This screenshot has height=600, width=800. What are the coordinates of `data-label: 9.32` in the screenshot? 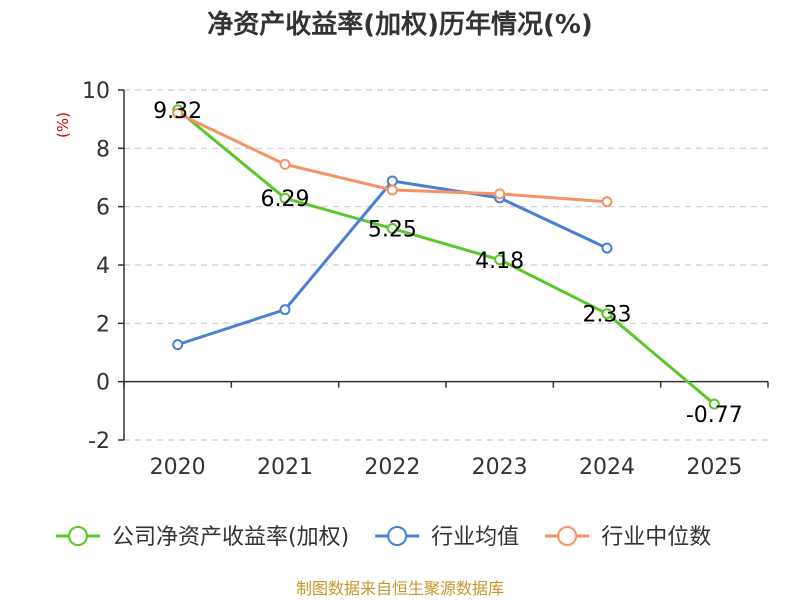 It's located at (177, 111).